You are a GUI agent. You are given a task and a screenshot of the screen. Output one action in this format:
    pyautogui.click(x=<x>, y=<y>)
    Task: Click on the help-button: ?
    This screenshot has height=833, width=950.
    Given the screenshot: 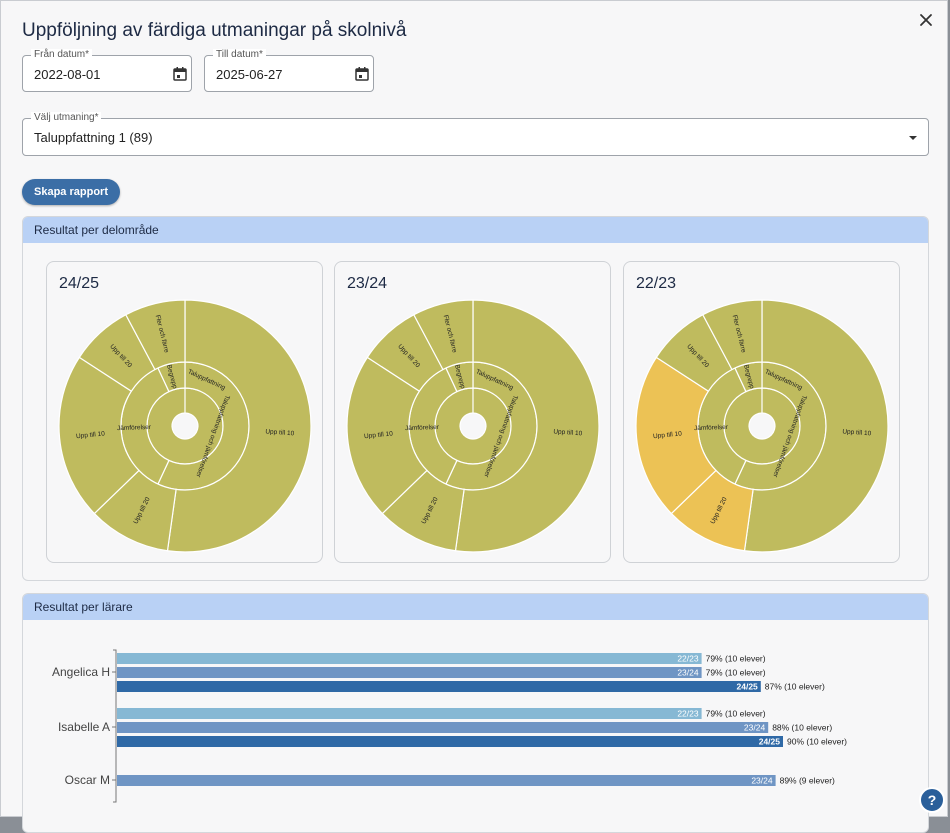 What is the action you would take?
    pyautogui.click(x=932, y=800)
    